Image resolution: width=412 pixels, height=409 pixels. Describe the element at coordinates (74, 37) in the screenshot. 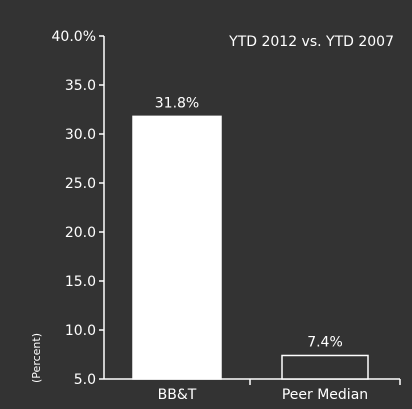

I see `y-tick-label: 40.0%` at that location.